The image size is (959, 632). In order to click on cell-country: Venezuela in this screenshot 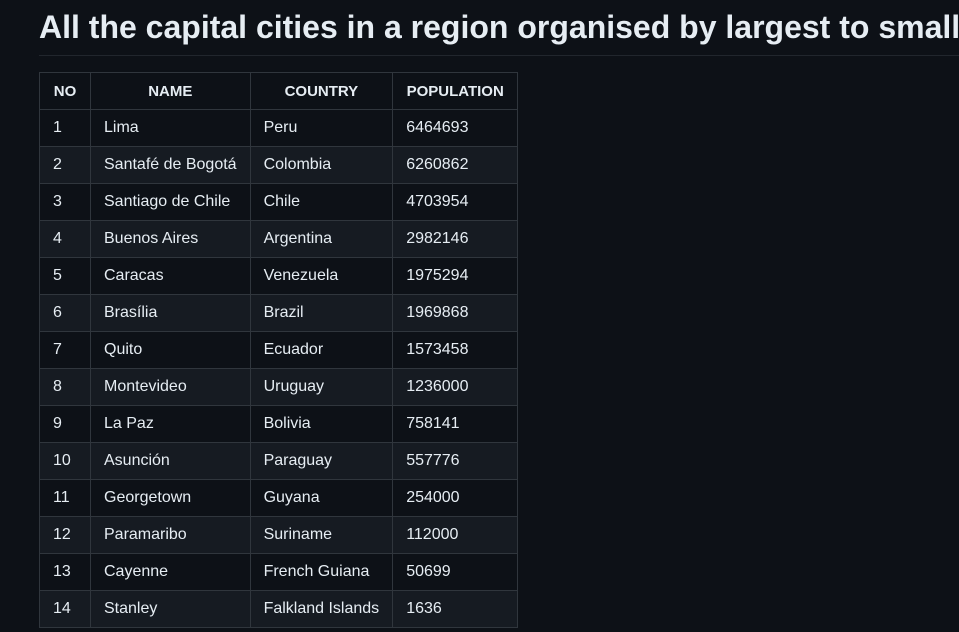, I will do `click(321, 276)`.